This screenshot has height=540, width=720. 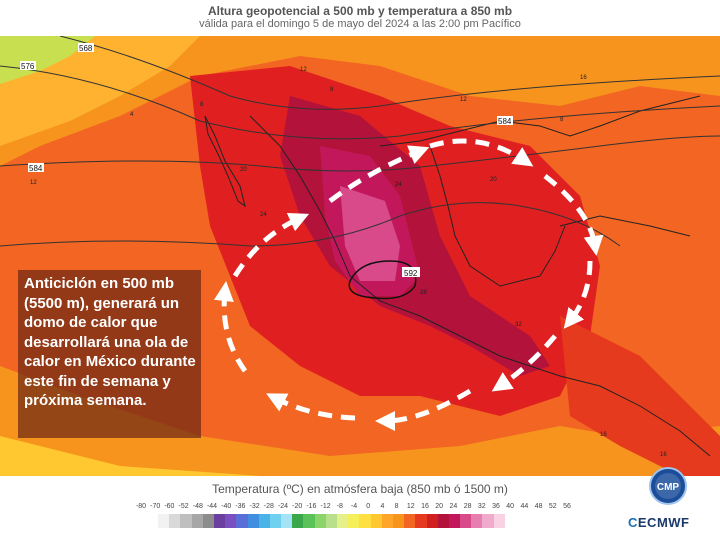 What do you see at coordinates (425, 506) in the screenshot?
I see `legend-tick-label: 16` at bounding box center [425, 506].